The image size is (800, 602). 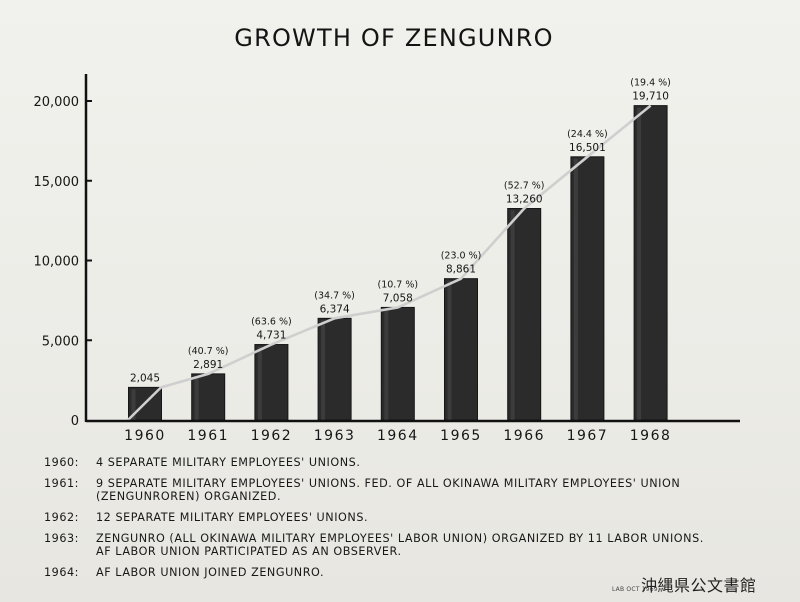 What do you see at coordinates (587, 134) in the screenshot?
I see `growth-label: (24.4 %)` at bounding box center [587, 134].